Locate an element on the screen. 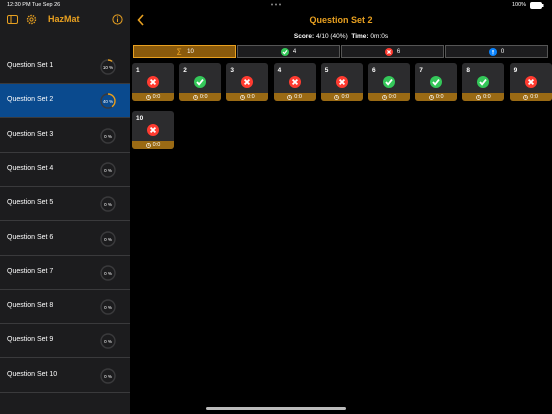  set-label: Question Set 5 is located at coordinates (30, 203).